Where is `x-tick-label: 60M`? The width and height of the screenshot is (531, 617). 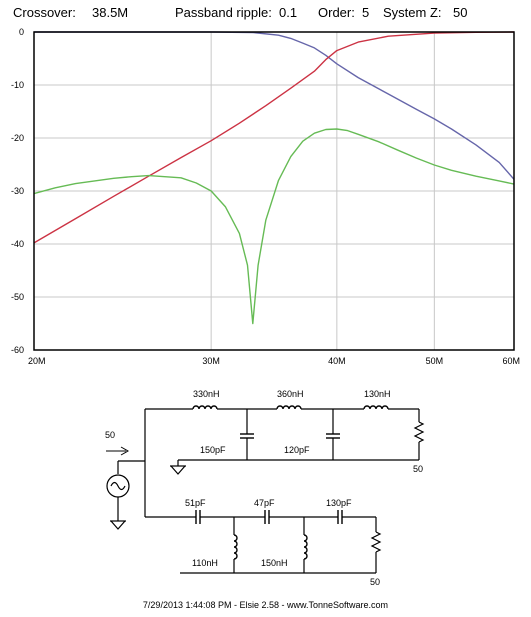
x-tick-label: 60M is located at coordinates (511, 361).